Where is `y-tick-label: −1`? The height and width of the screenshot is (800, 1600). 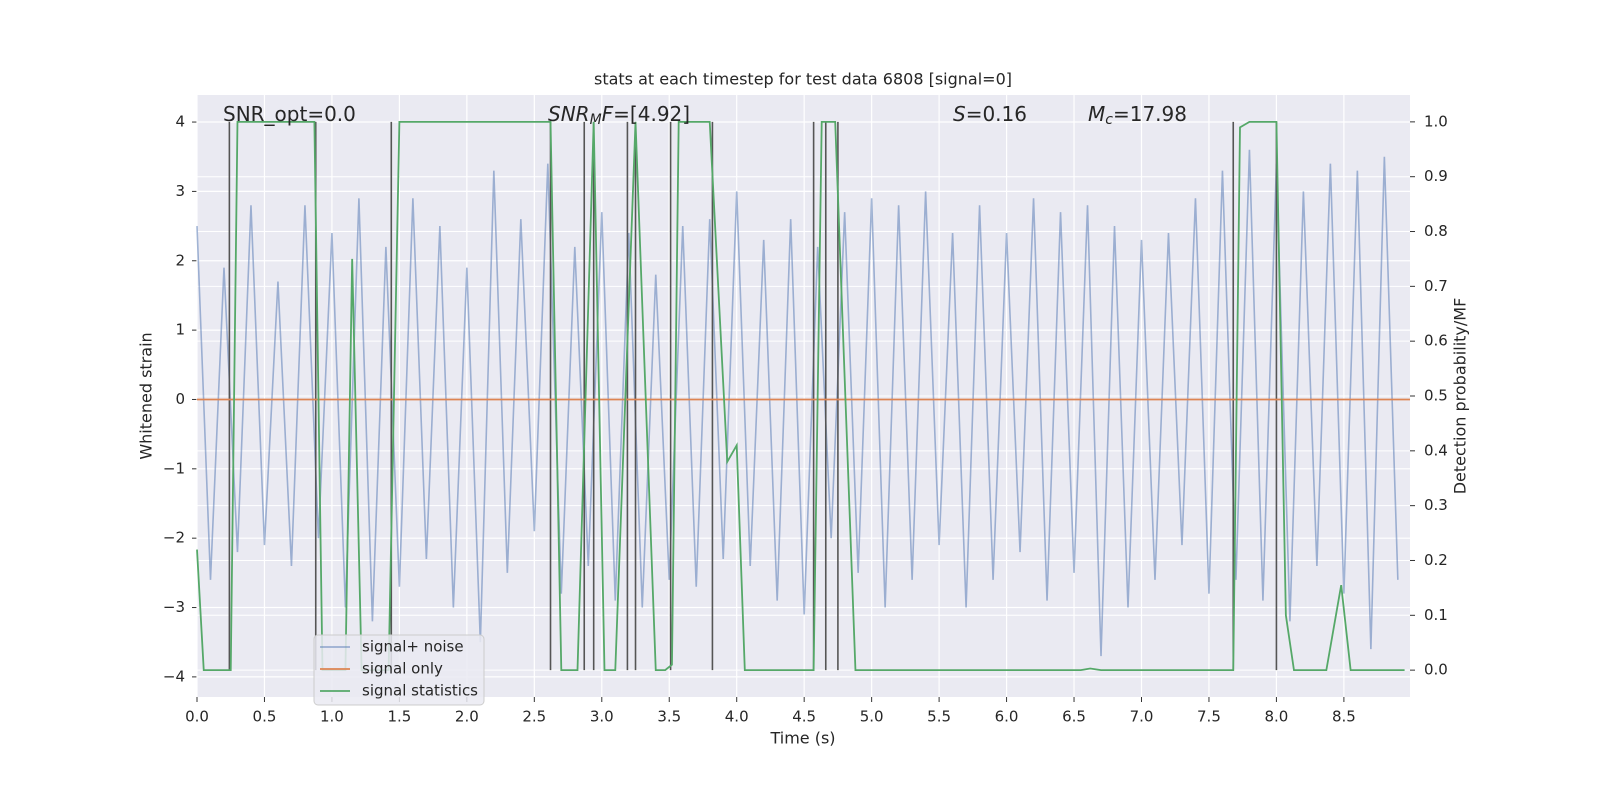
y-tick-label: −1 is located at coordinates (174, 468).